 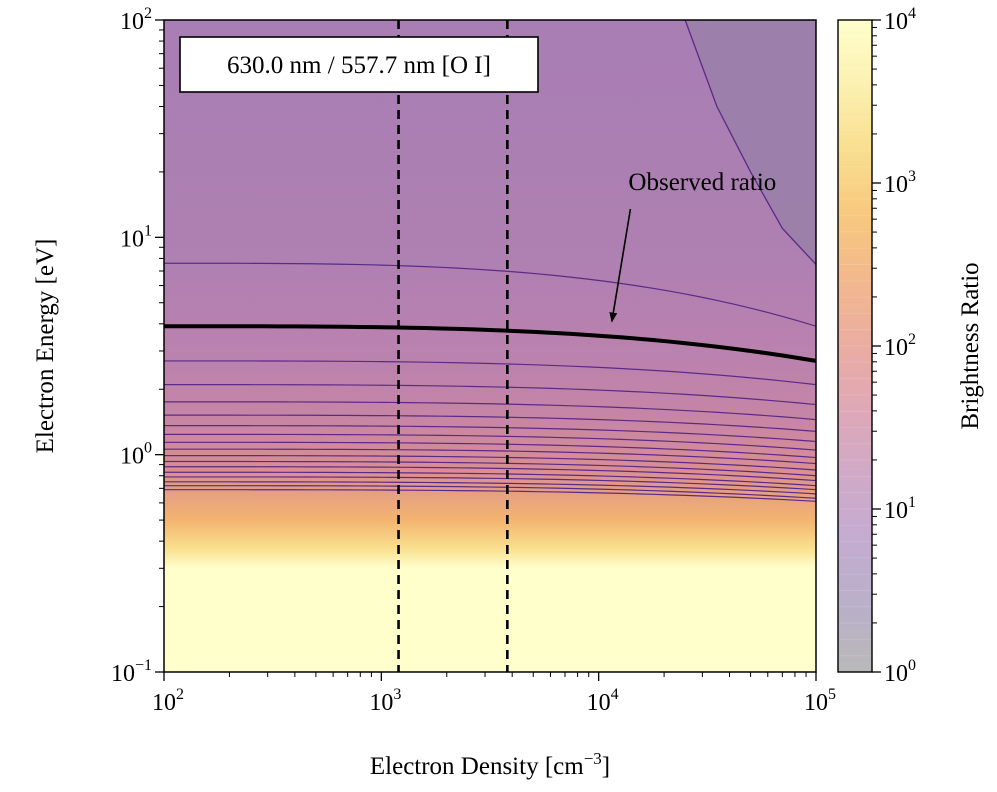 I want to click on colorbar-label: Brightness Ratio, so click(x=970, y=345).